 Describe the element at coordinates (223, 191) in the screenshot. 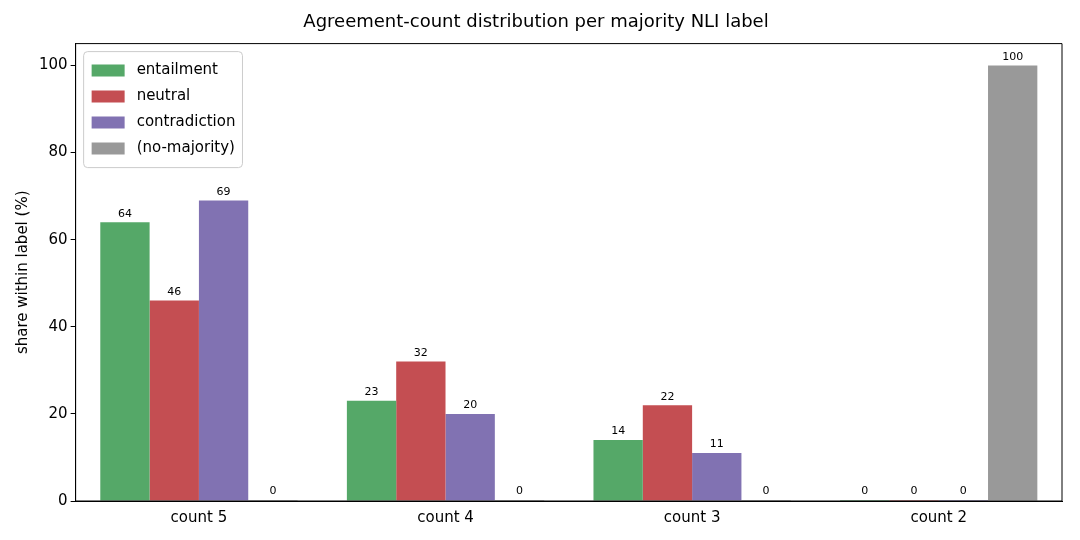

I see `data-label: 69` at that location.